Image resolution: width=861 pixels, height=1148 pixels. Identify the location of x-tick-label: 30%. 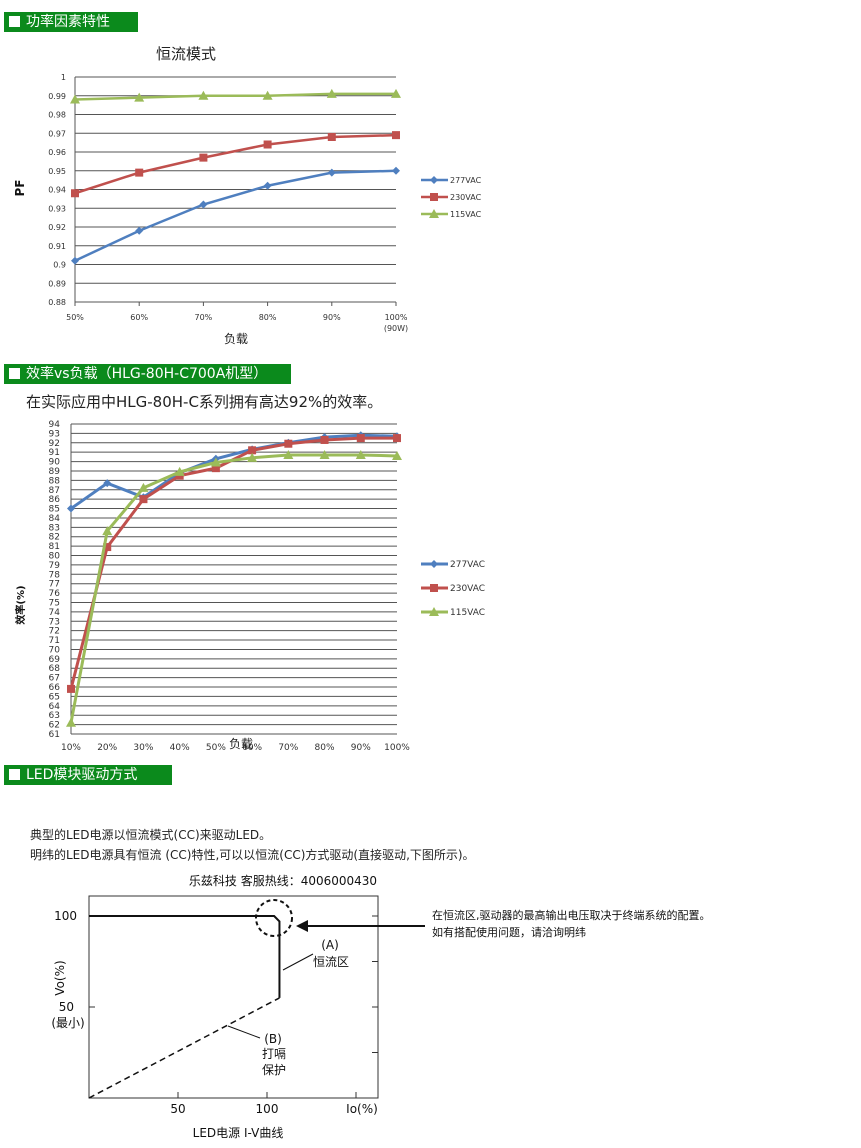
(143, 748).